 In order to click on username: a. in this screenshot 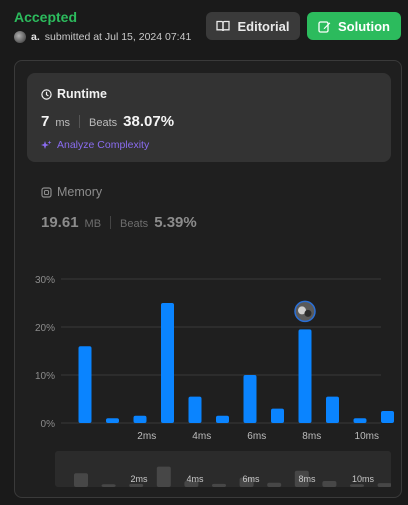, I will do `click(35, 37)`.